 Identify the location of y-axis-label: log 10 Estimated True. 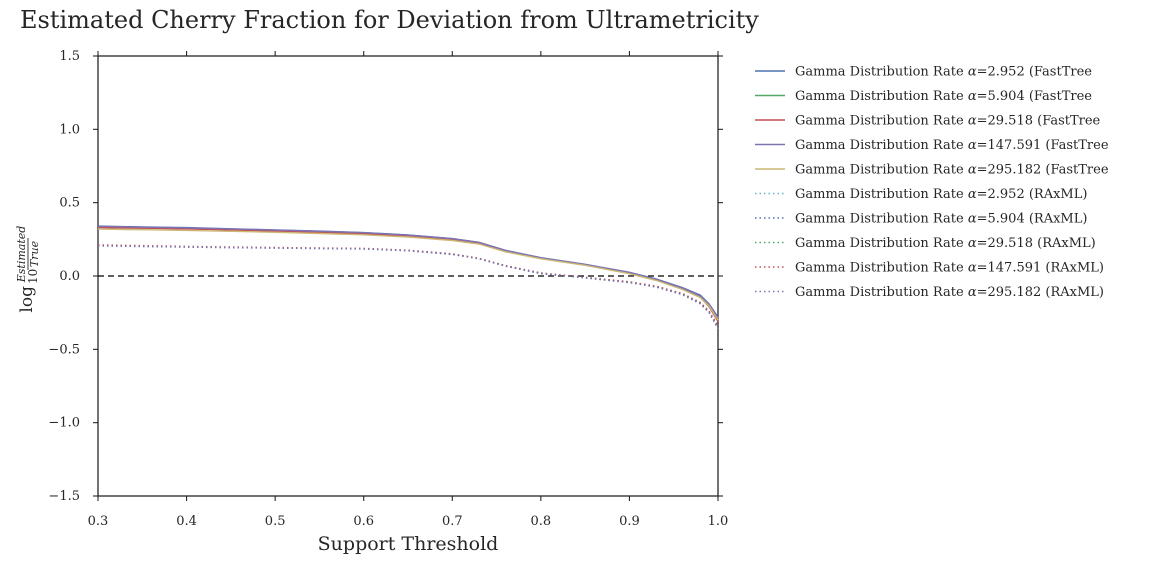
(28, 269).